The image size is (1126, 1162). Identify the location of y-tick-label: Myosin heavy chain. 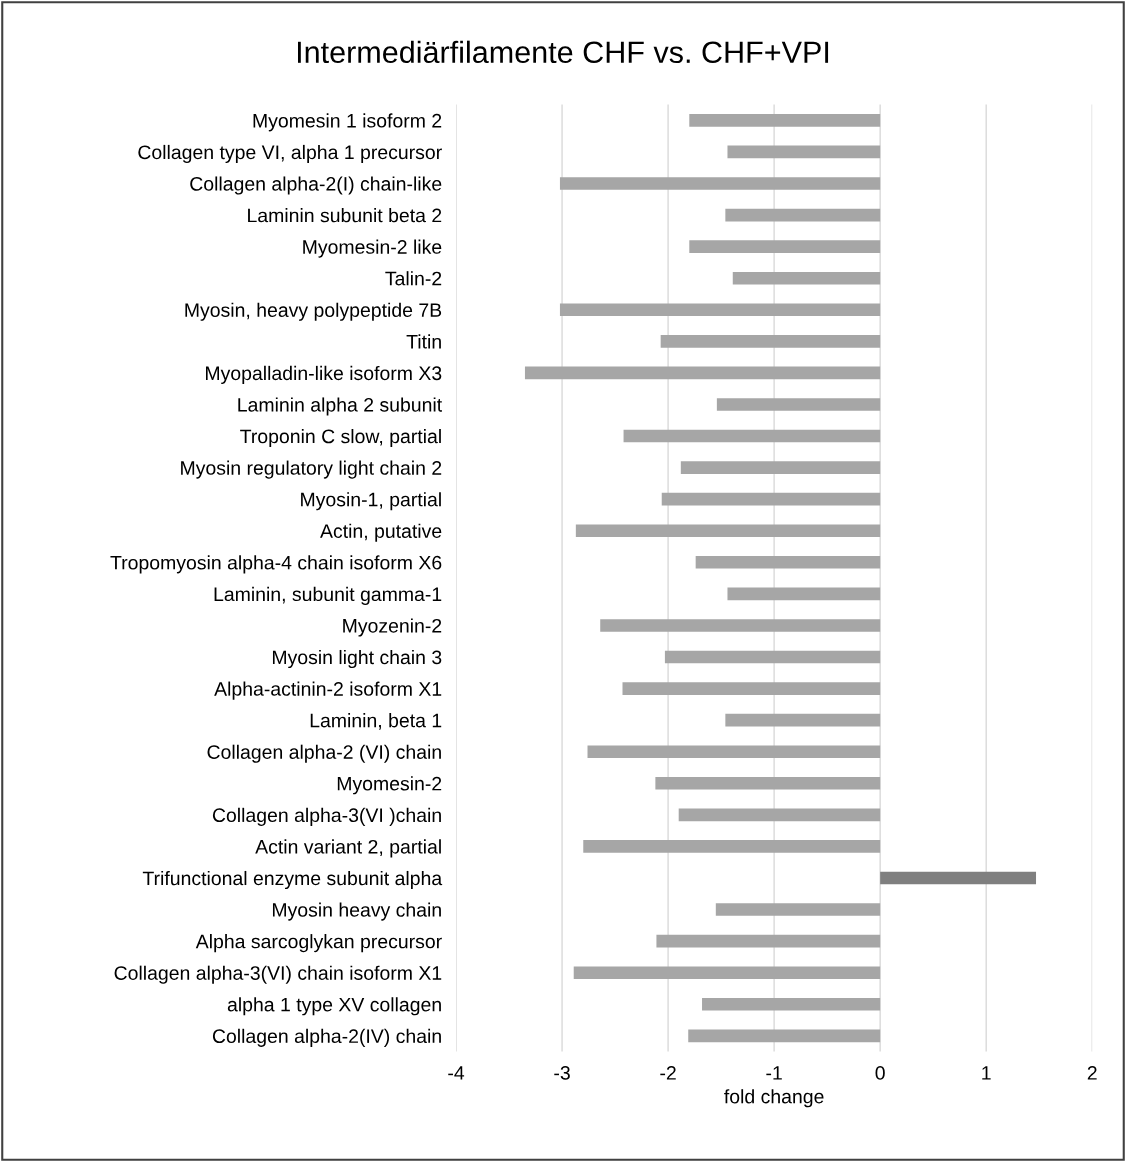
(356, 911).